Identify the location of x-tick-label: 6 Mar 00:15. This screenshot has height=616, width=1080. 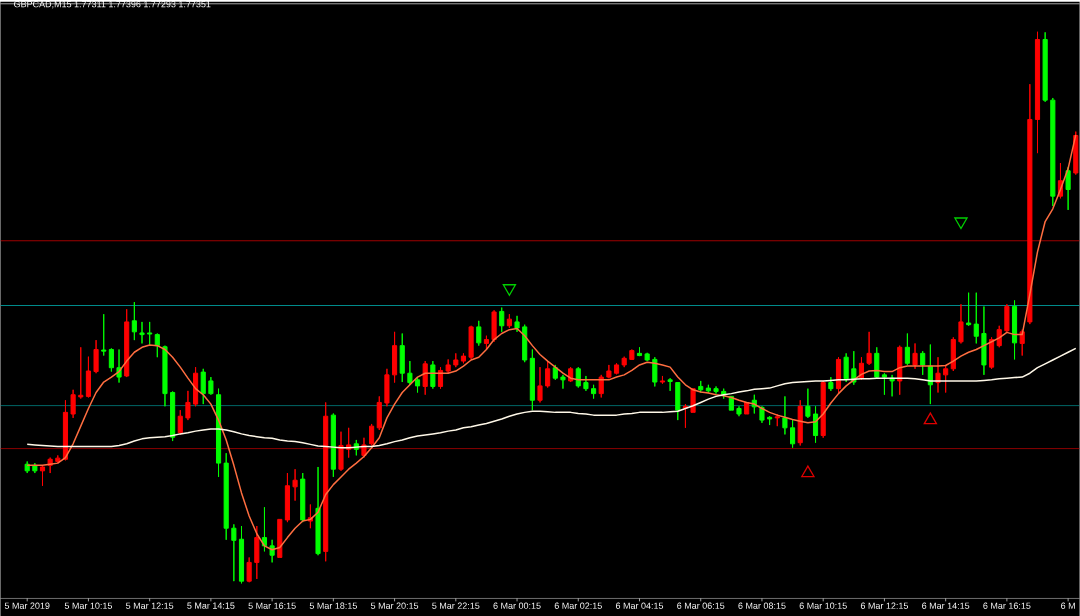
(517, 605).